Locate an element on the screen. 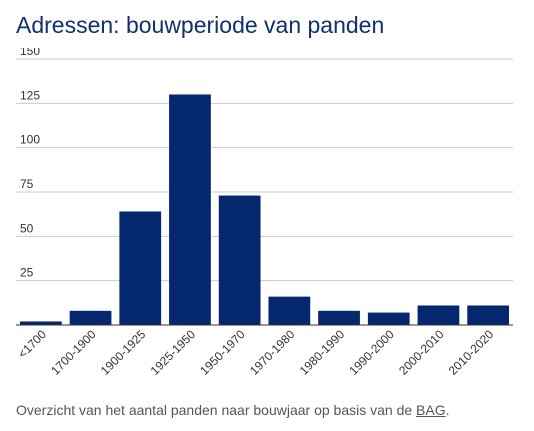  y-tick-label: 100 is located at coordinates (30, 140).